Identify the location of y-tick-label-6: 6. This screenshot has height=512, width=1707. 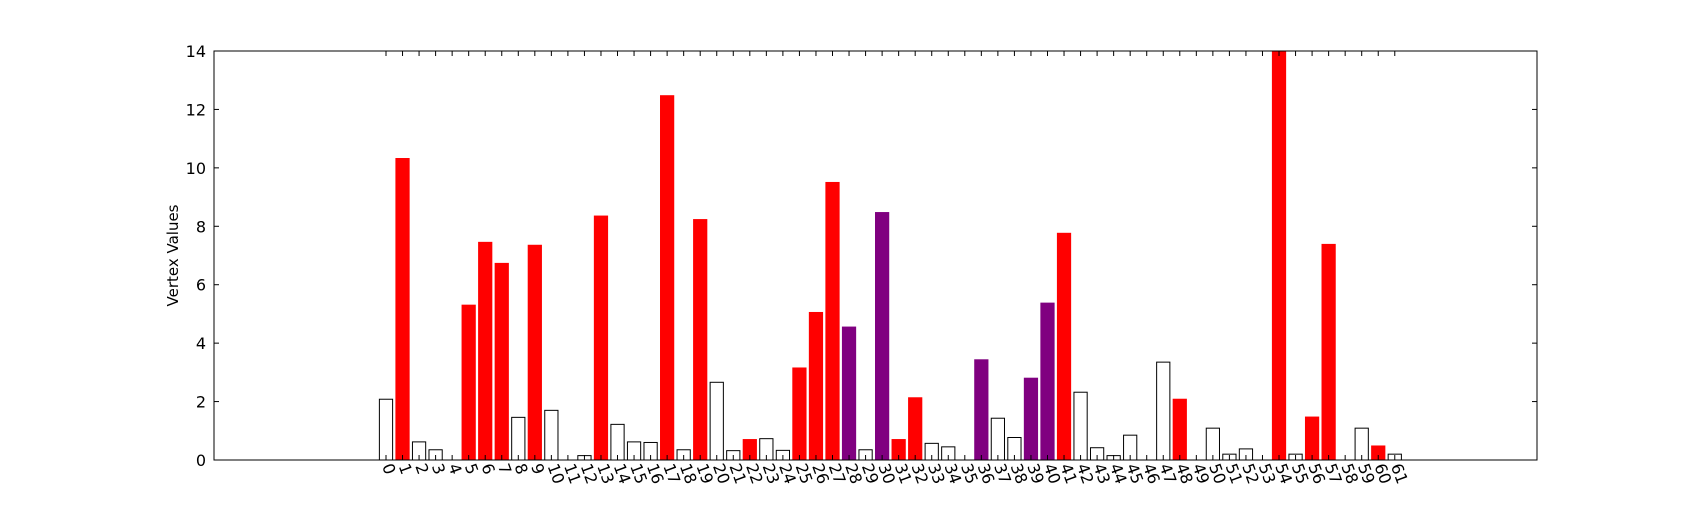
(201, 285).